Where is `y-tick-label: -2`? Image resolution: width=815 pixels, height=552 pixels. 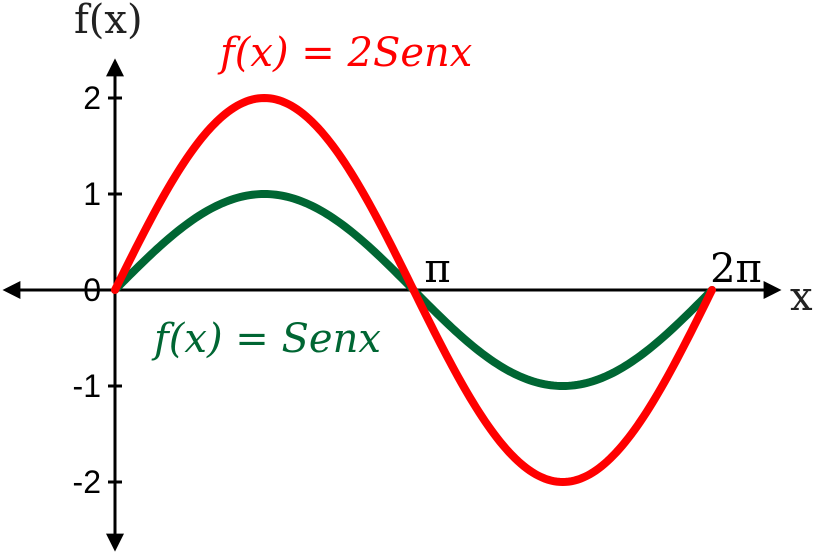
y-tick-label: -2 is located at coordinates (87, 482).